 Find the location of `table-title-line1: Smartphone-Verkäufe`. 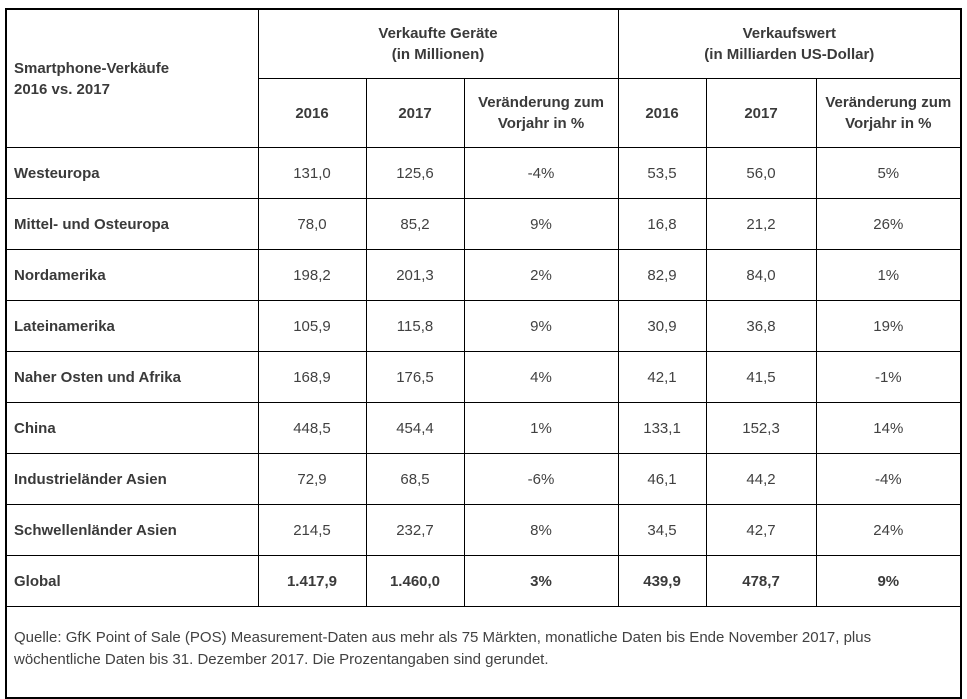

table-title-line1: Smartphone-Verkäufe is located at coordinates (92, 68).